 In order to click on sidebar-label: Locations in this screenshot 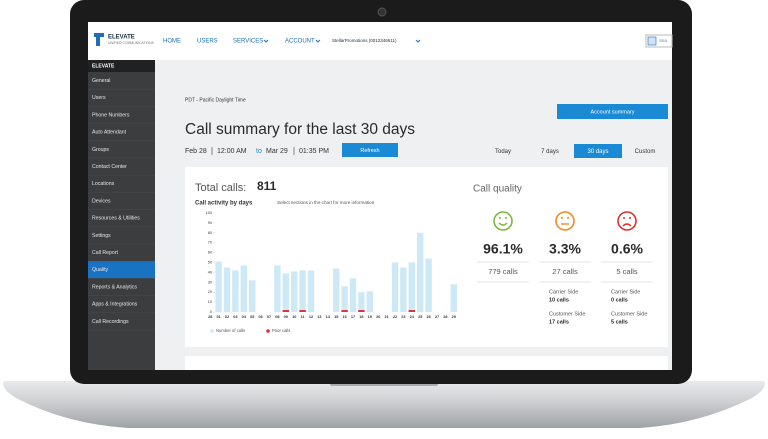, I will do `click(103, 184)`.